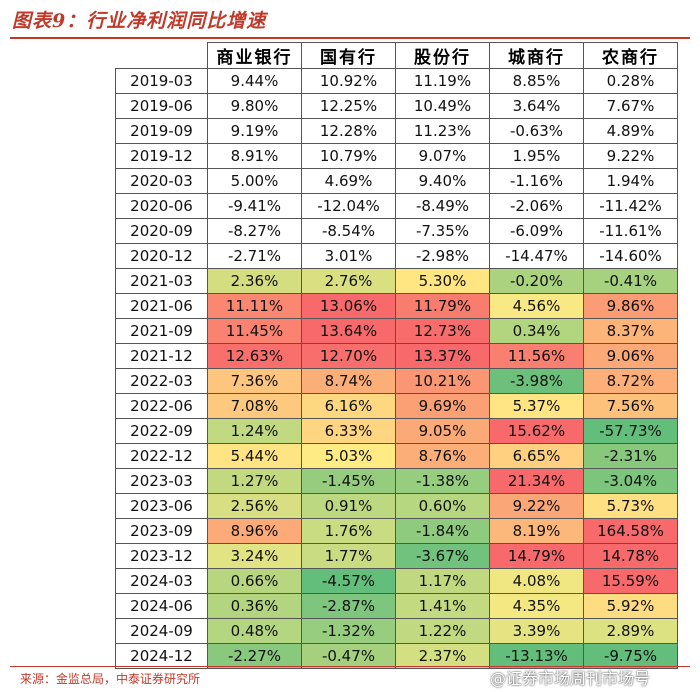 The image size is (700, 692). I want to click on table-cell: 0.66%, so click(254, 581).